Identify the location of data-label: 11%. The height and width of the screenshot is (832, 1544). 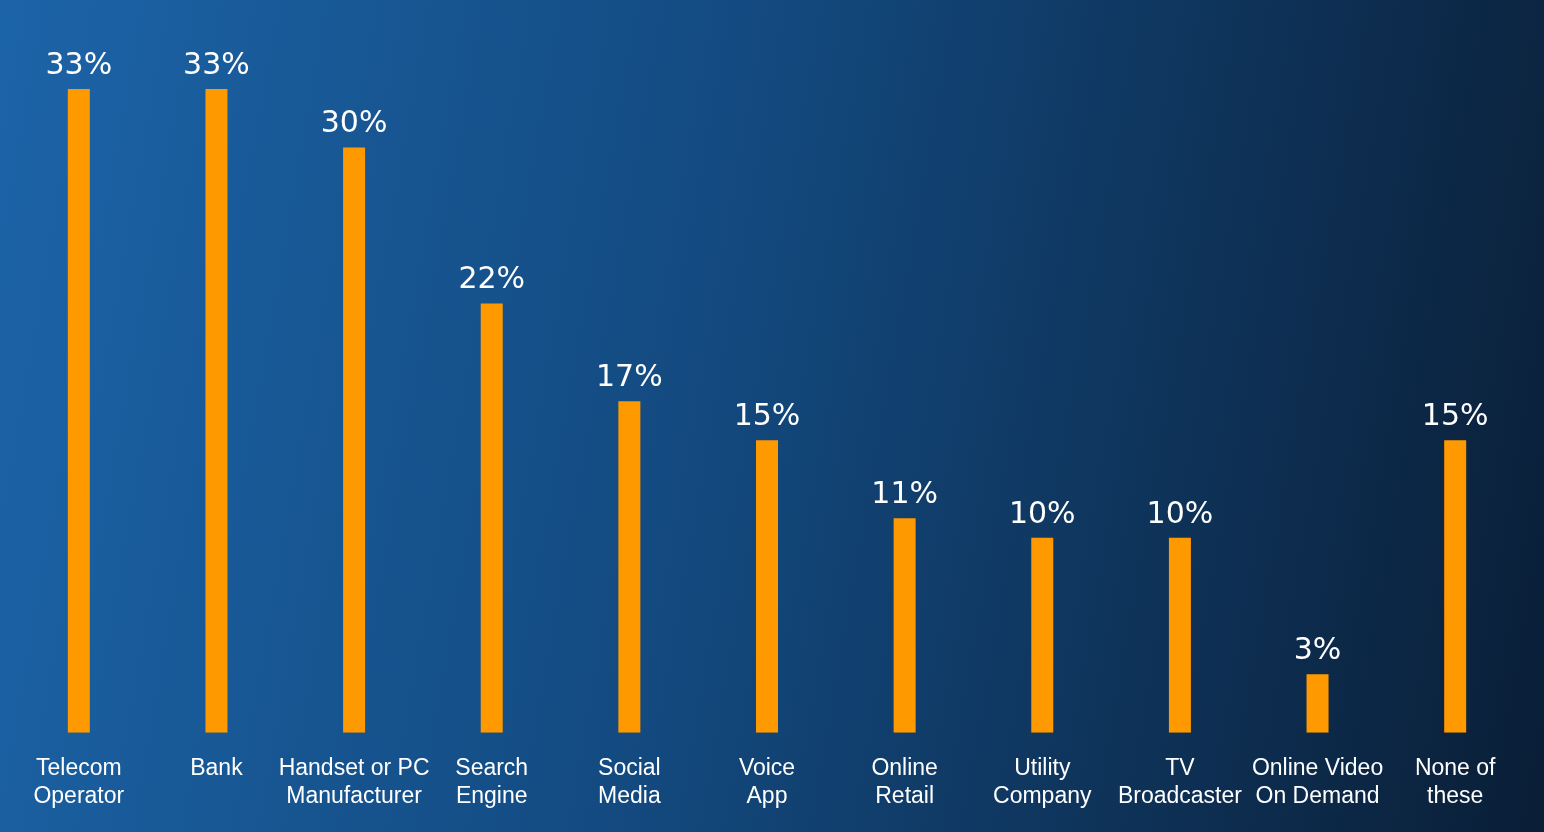
(904, 492).